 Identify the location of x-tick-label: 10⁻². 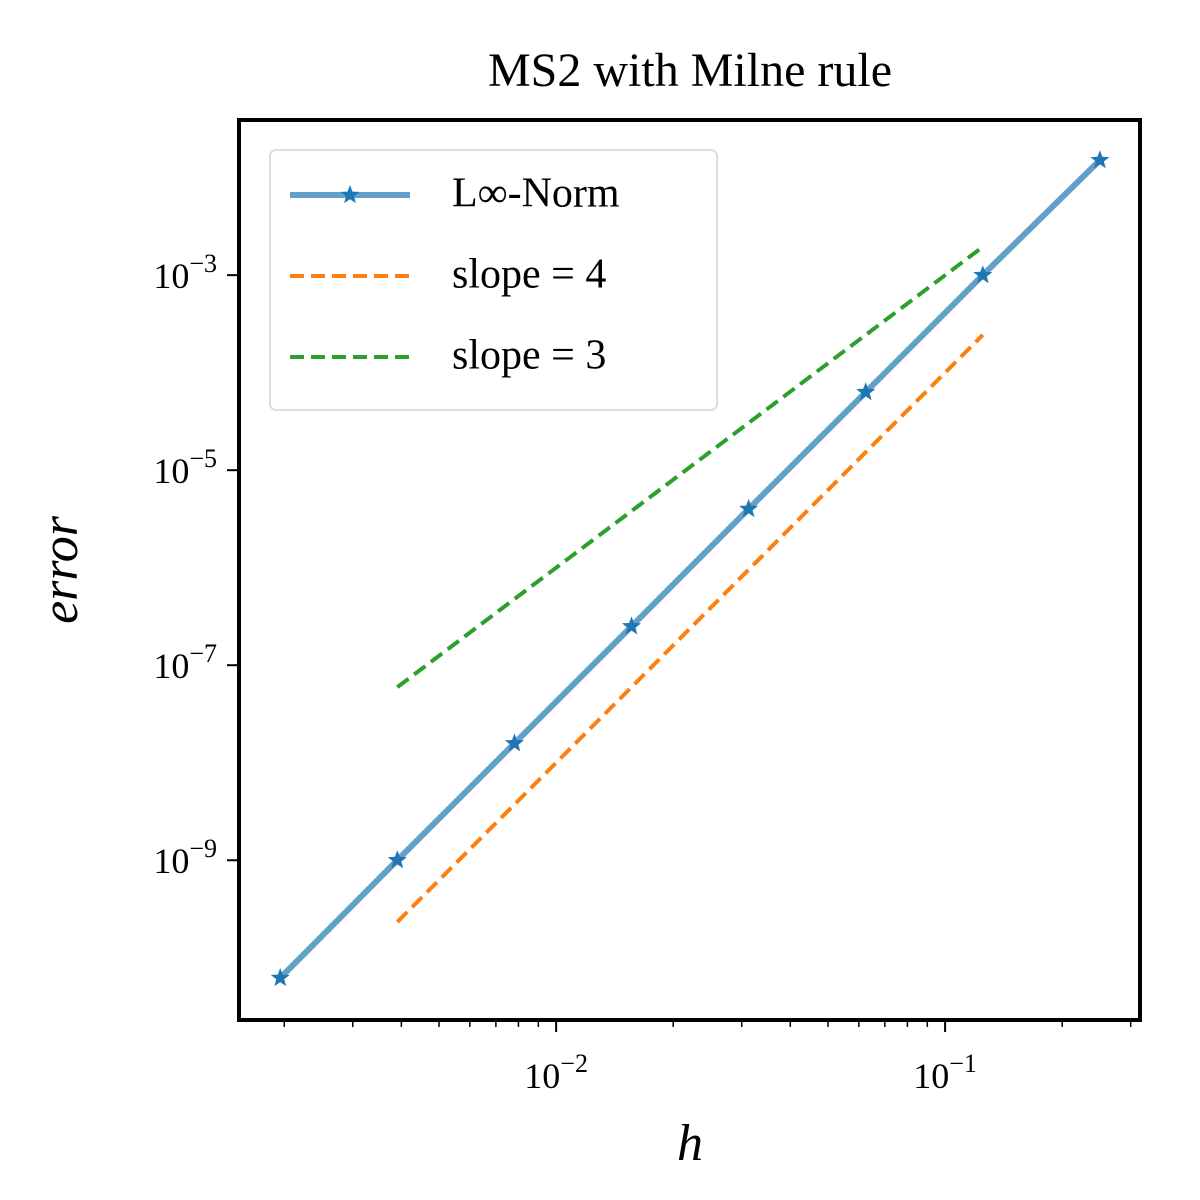
(556, 1072).